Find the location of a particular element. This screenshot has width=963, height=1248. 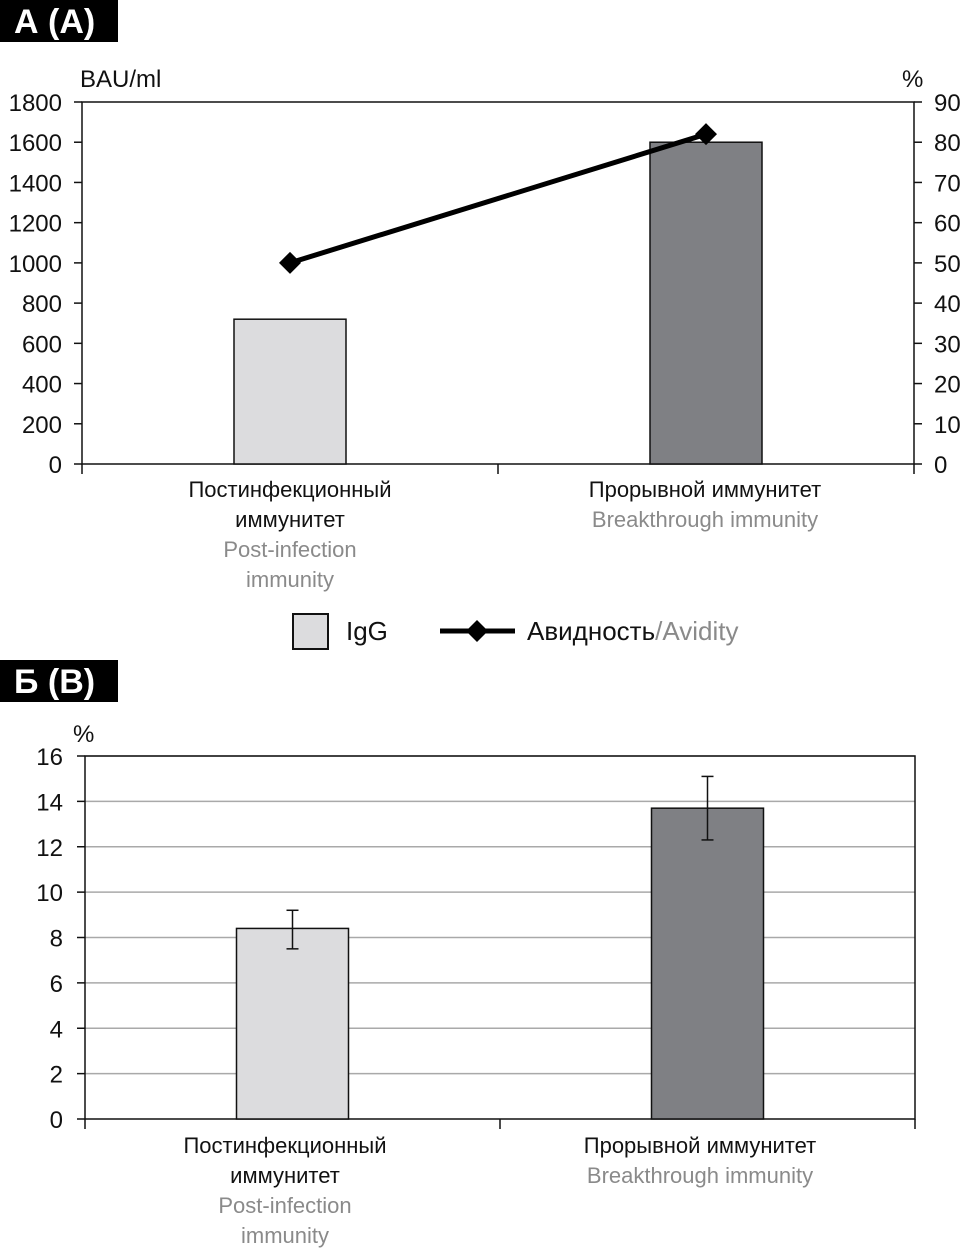

panel-a-left-tick-label: 600 is located at coordinates (42, 344).